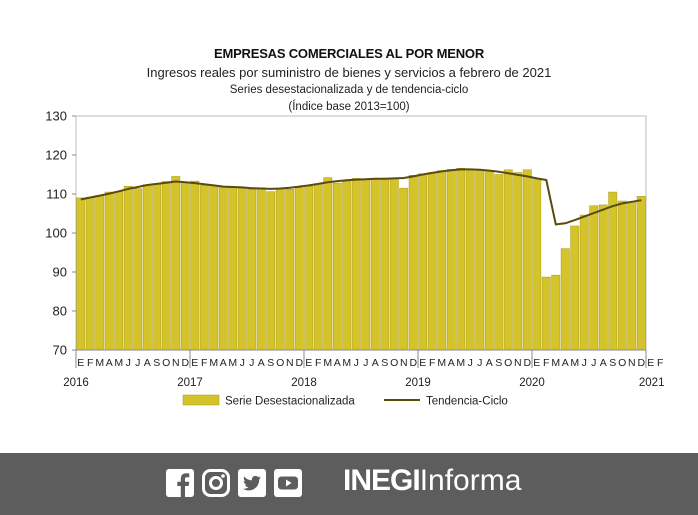 The image size is (698, 515). What do you see at coordinates (56, 155) in the screenshot?
I see `y-tick-label: 120` at bounding box center [56, 155].